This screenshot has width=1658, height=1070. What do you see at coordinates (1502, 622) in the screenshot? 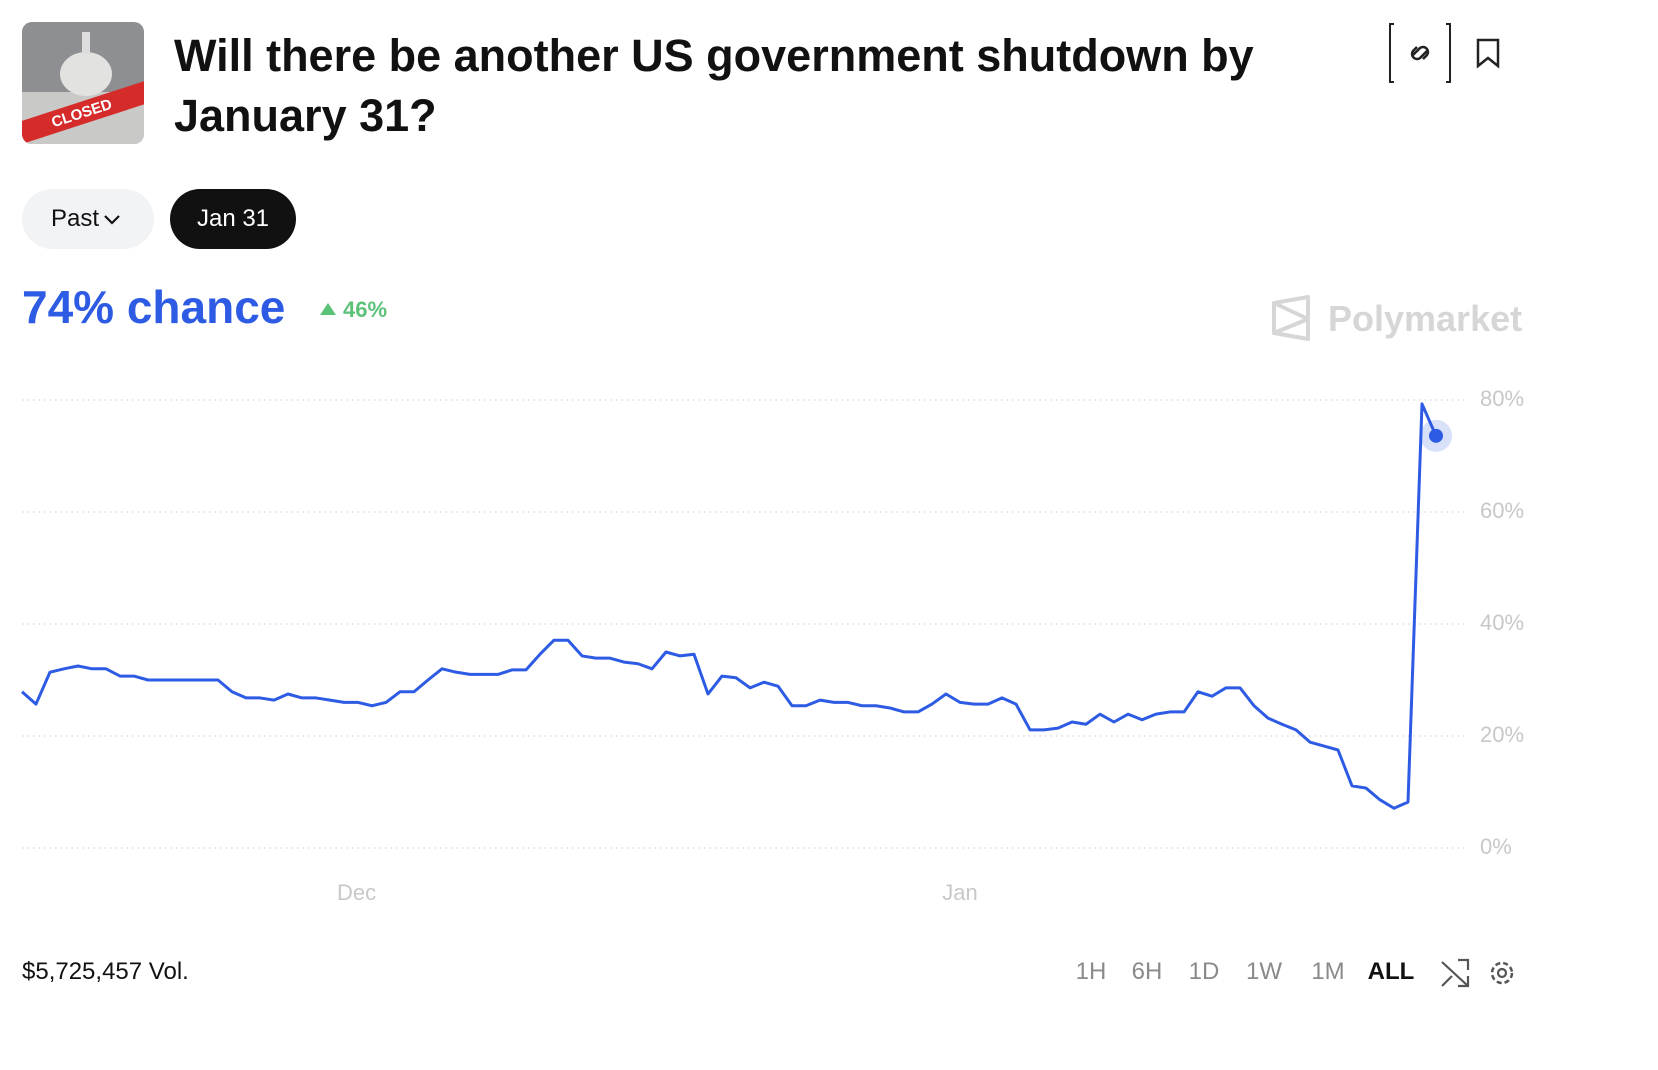
I see `y-tick-label: 40%` at bounding box center [1502, 622].